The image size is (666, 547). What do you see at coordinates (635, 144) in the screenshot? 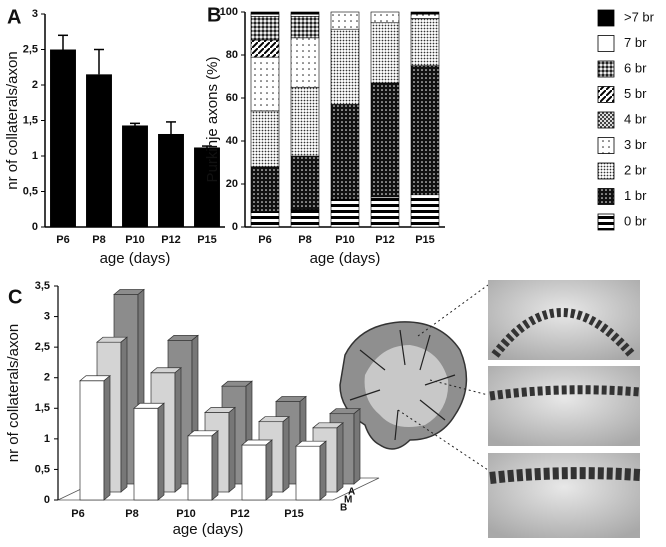
I see `legend-label: 3 br` at bounding box center [635, 144].